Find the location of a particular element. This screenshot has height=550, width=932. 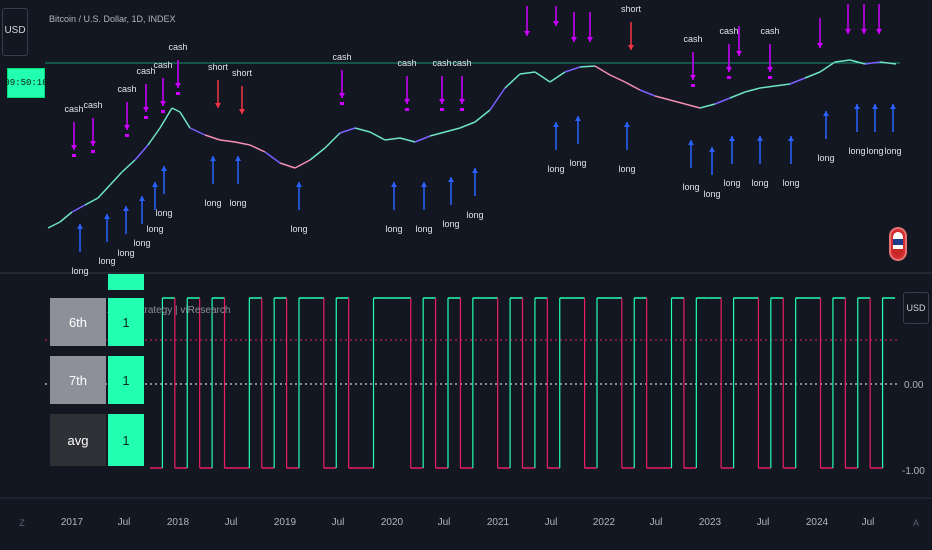

flag-stripes-icon is located at coordinates (898, 244).